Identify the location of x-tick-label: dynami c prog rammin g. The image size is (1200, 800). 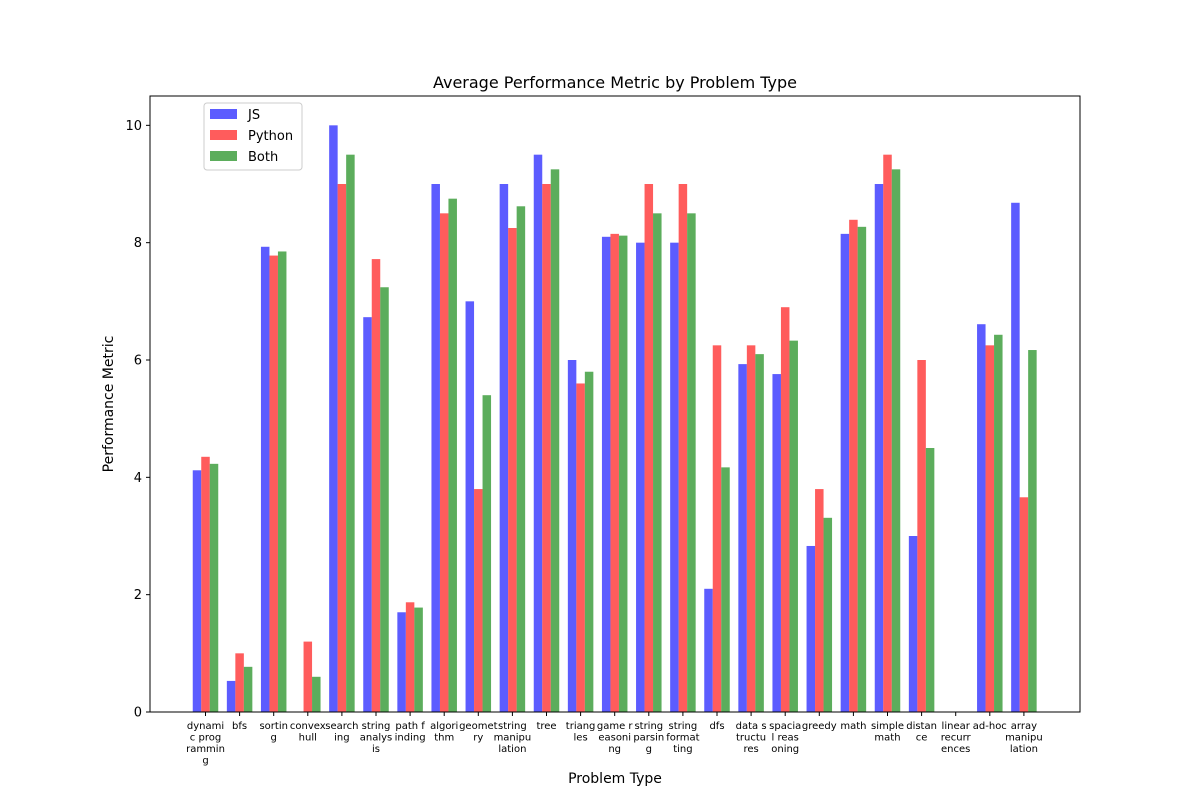
(205, 744).